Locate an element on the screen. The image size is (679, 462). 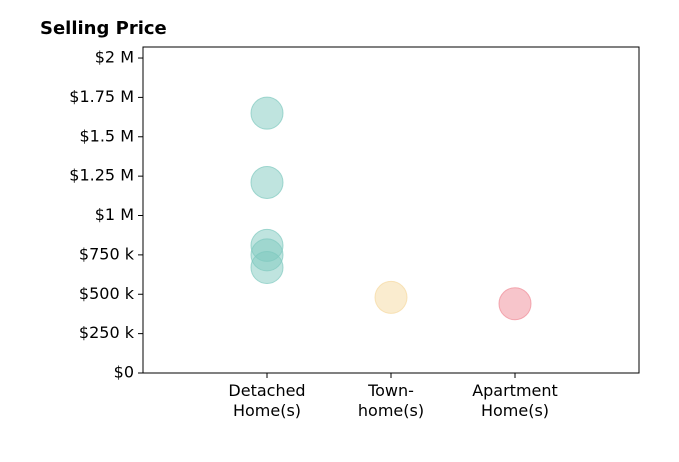
y-tick-label: $0 is located at coordinates (124, 372).